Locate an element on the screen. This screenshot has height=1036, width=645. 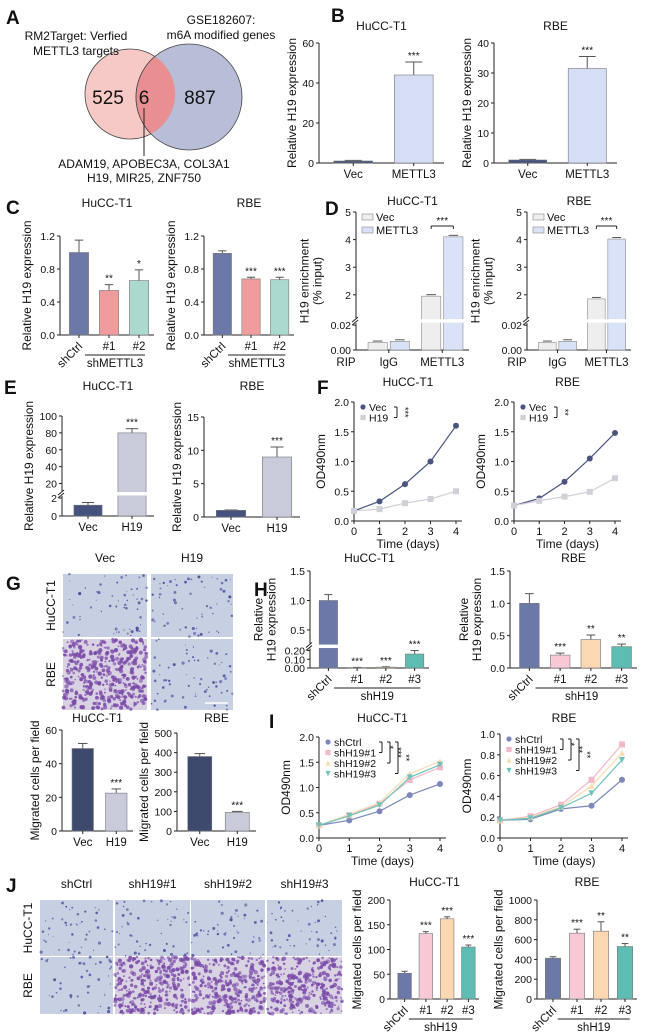
h2-significance: *** is located at coordinates (560, 647).